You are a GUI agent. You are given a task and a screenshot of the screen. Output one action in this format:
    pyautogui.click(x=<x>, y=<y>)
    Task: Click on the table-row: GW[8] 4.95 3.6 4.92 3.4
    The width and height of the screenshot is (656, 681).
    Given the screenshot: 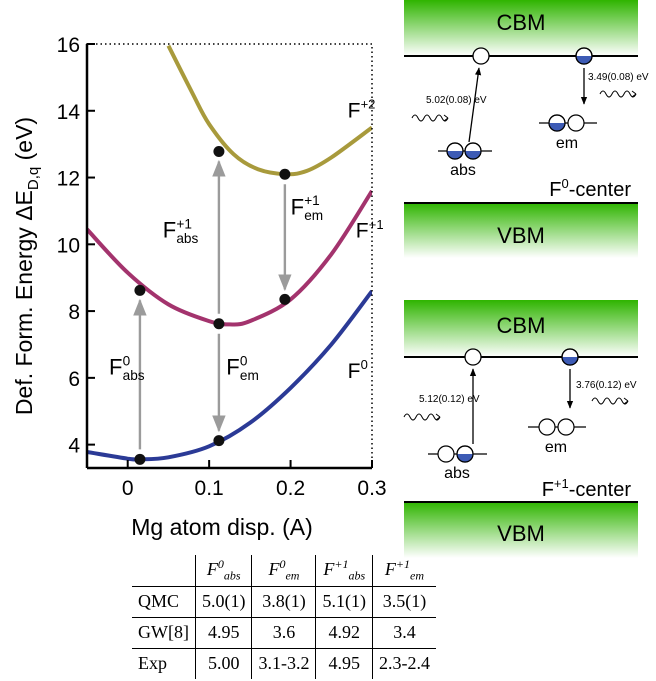 What is the action you would take?
    pyautogui.click(x=284, y=633)
    